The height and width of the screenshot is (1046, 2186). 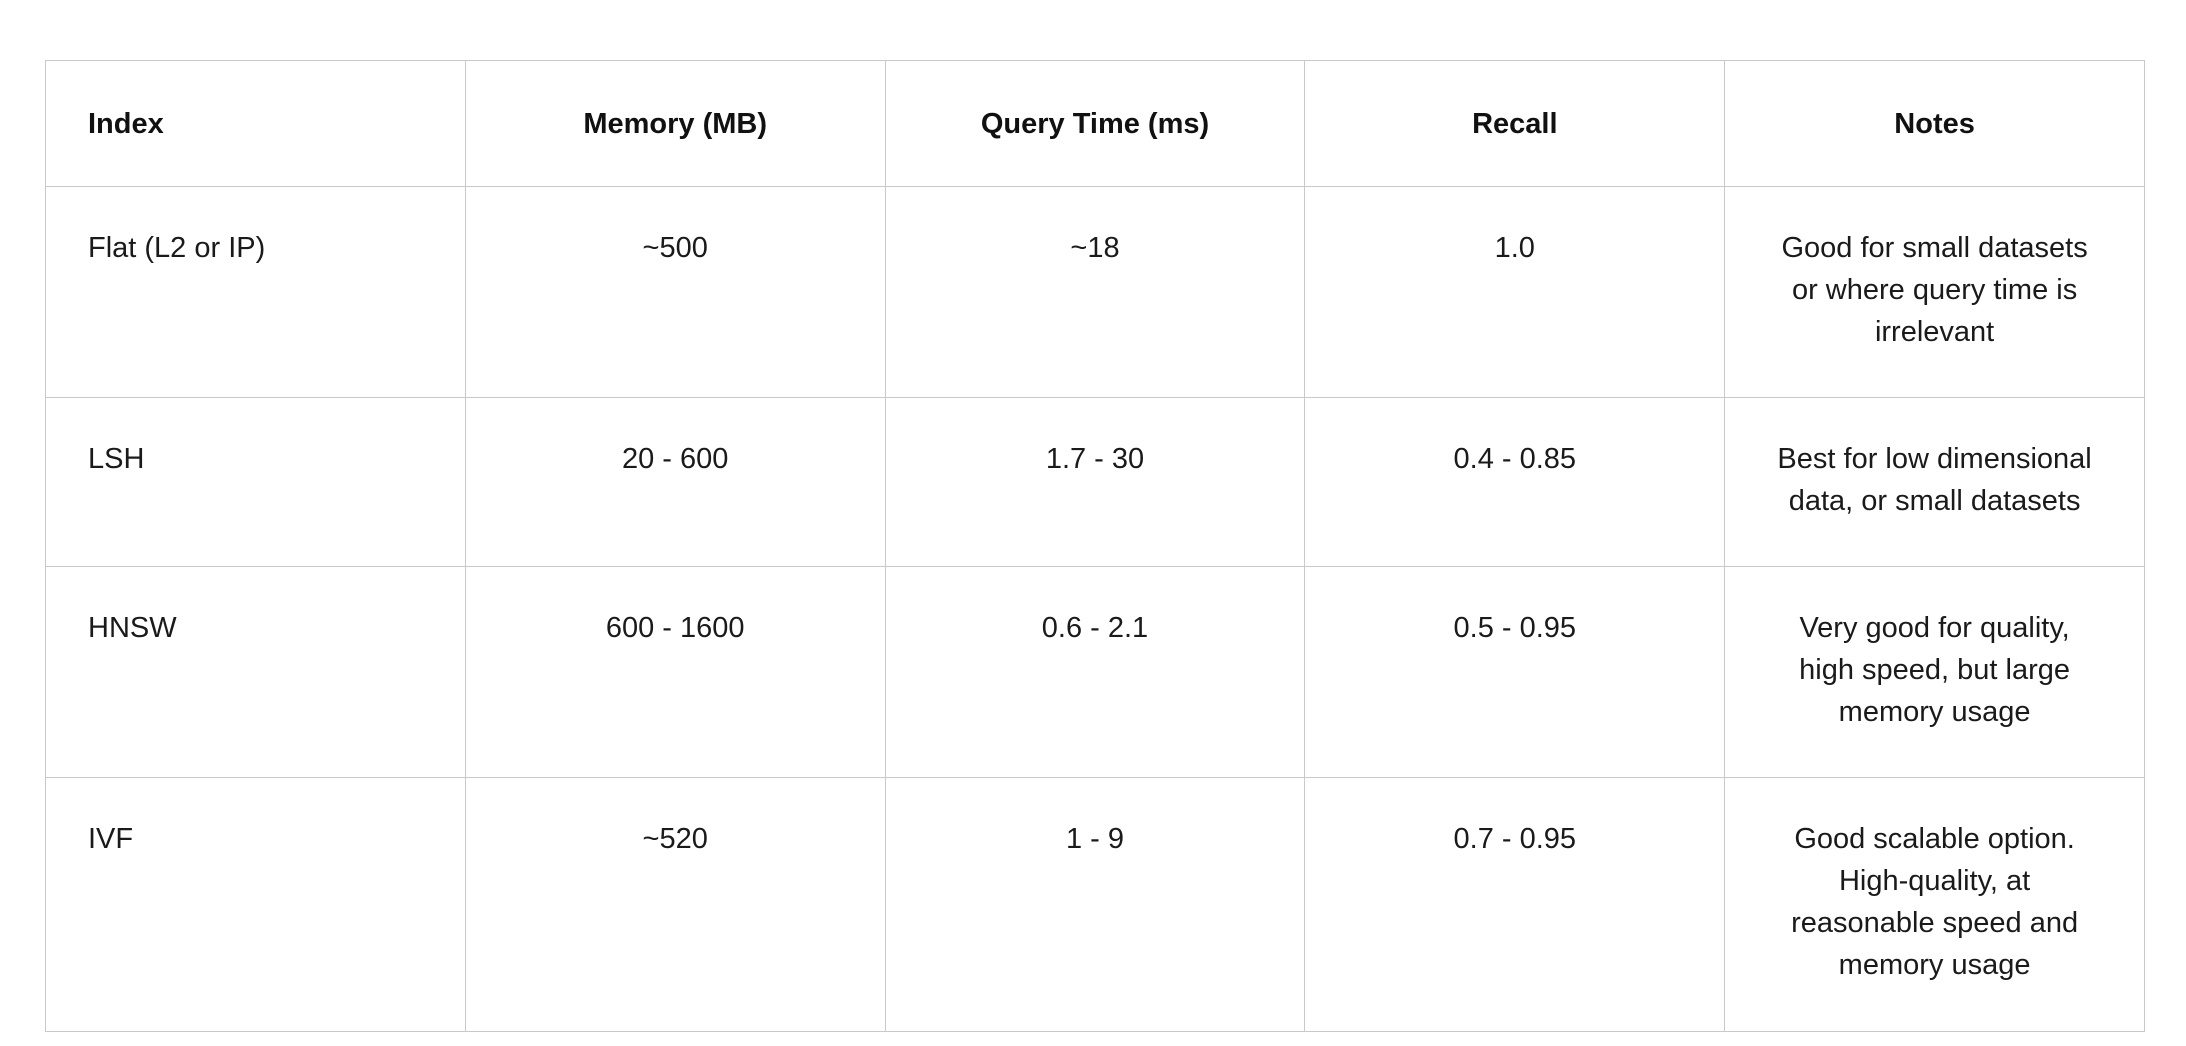 I want to click on cell-index: HNSW, so click(x=255, y=672).